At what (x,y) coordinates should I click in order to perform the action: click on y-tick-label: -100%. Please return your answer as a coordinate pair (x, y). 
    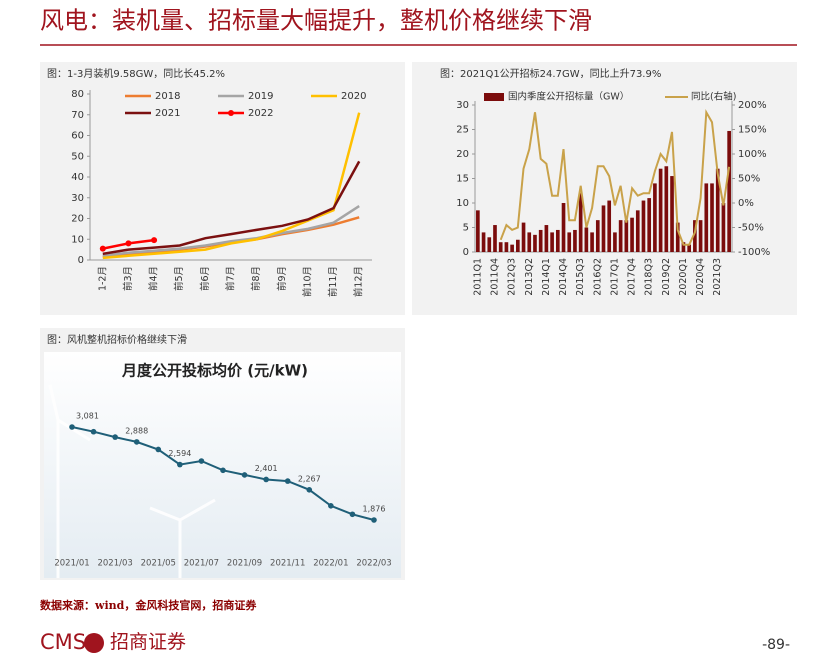
    Looking at the image, I should click on (754, 252).